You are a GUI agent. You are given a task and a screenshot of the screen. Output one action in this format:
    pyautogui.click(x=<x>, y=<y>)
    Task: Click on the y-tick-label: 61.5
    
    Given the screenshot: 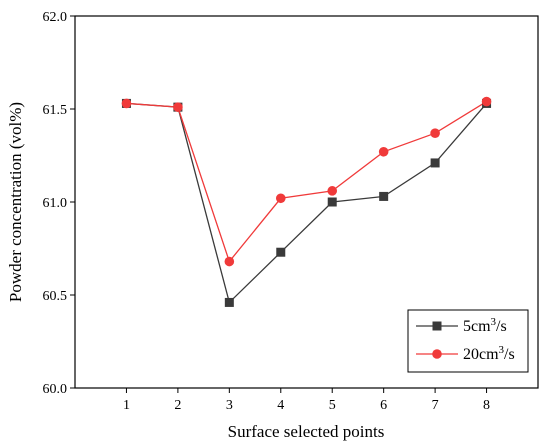 What is the action you would take?
    pyautogui.click(x=55, y=110)
    